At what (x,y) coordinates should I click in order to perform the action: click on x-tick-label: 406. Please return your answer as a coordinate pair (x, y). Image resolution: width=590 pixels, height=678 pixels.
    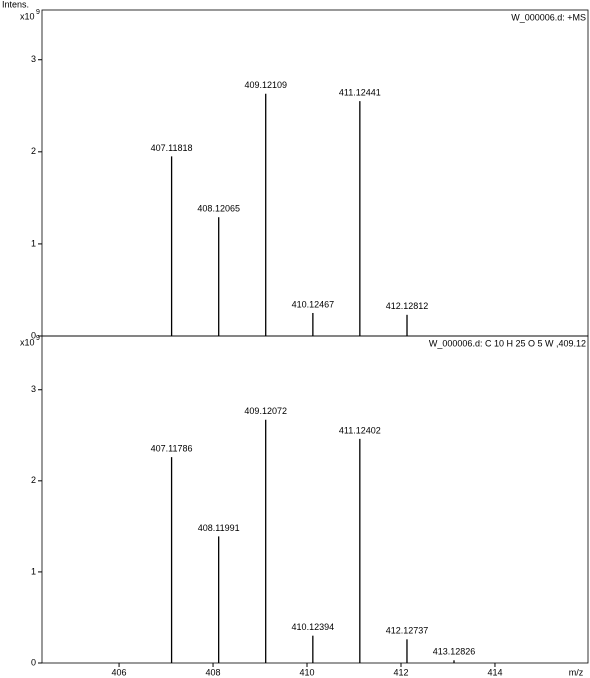
    Looking at the image, I should click on (119, 672).